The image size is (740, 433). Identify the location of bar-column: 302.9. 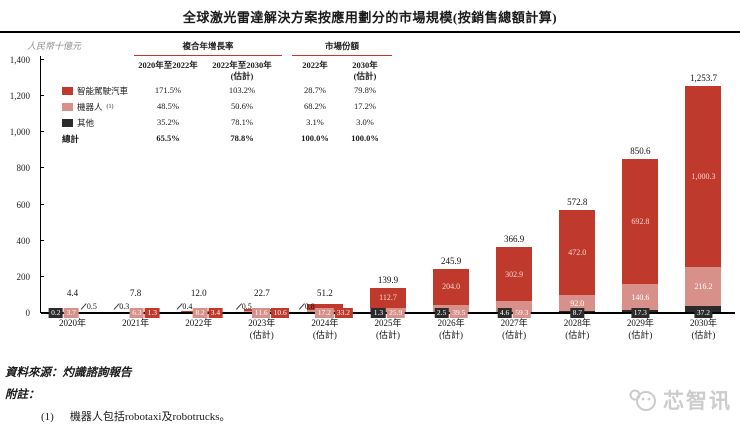
(514, 186).